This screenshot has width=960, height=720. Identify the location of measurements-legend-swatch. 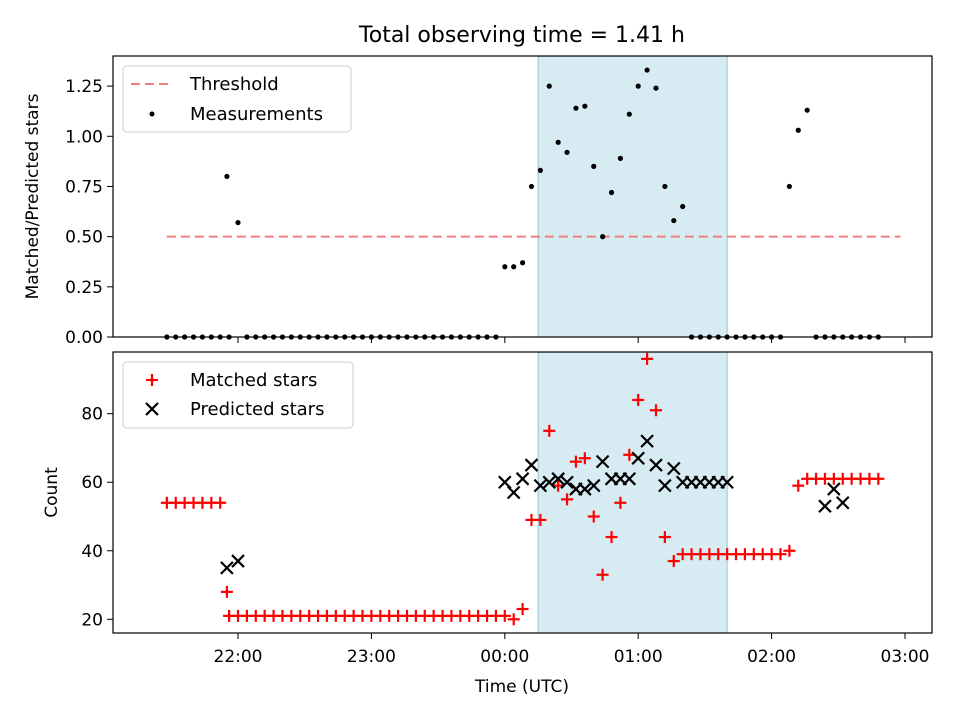
(152, 114).